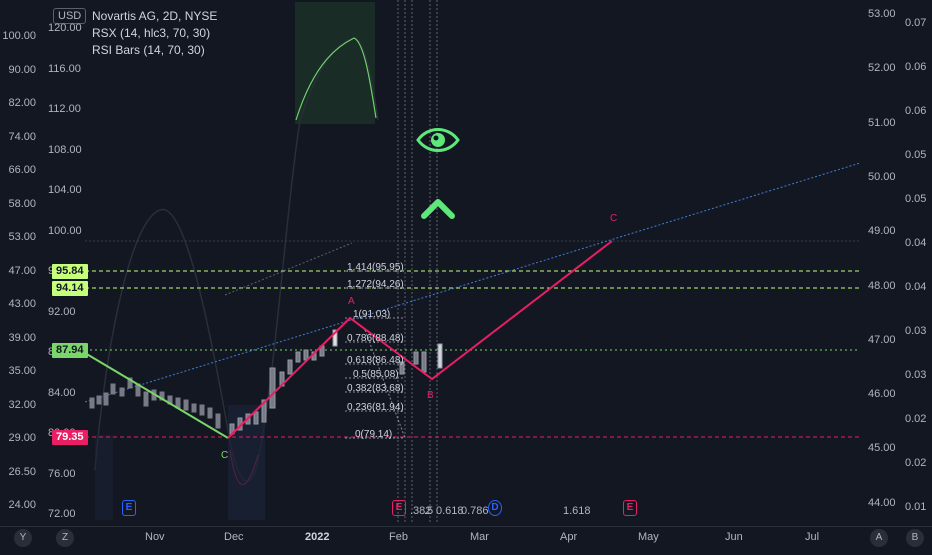  Describe the element at coordinates (376, 374) in the screenshot. I see `fib-level-label: 0.5(85.08)` at that location.